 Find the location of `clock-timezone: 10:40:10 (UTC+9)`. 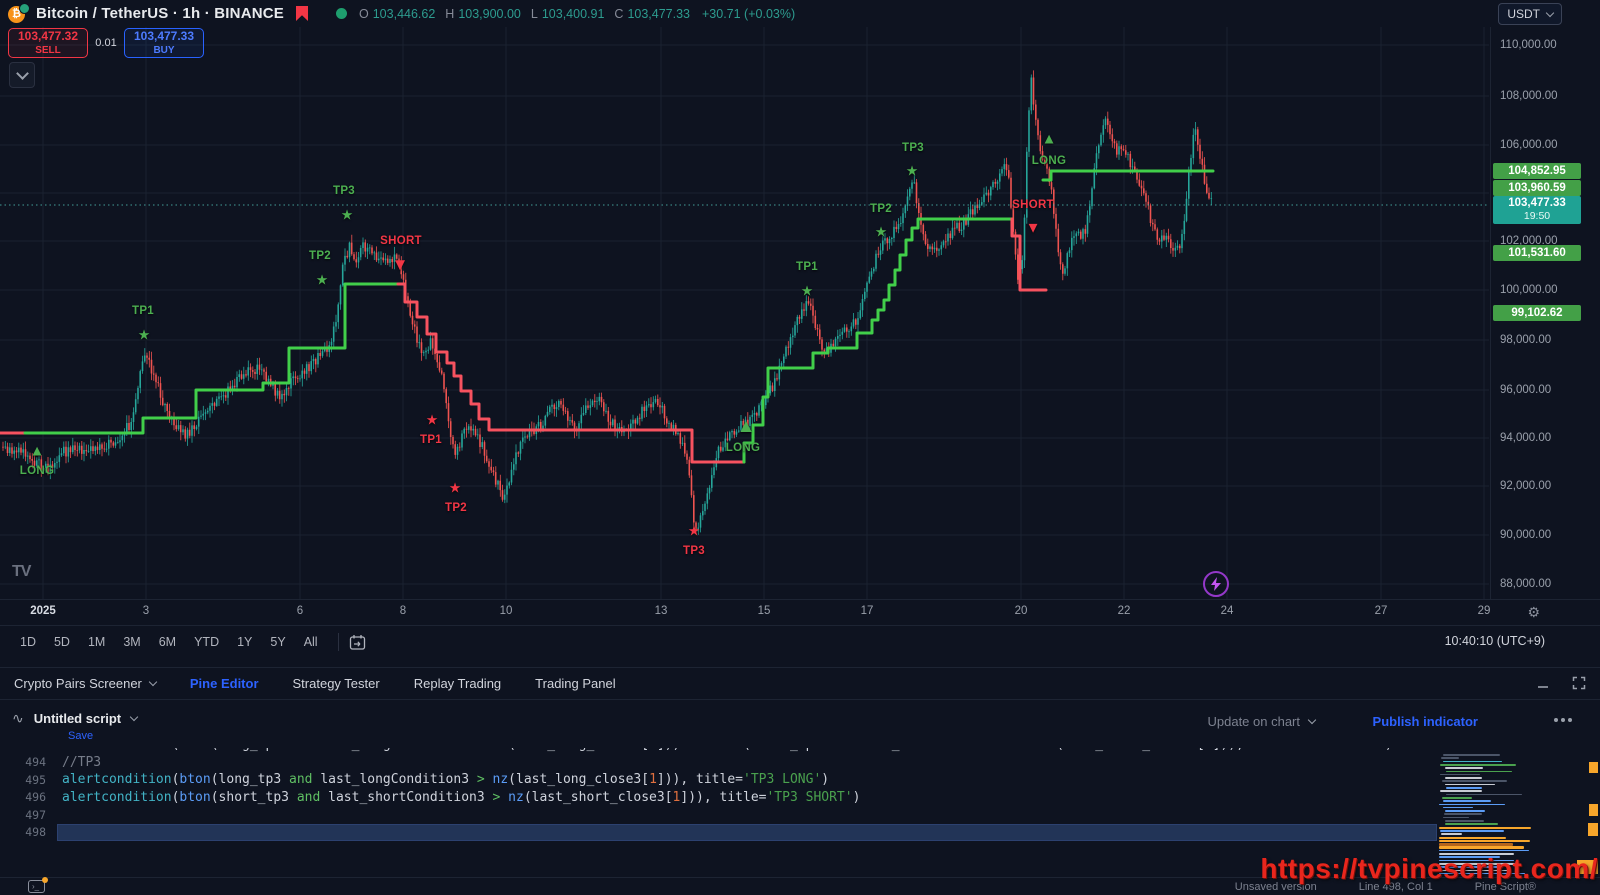

clock-timezone: 10:40:10 (UTC+9) is located at coordinates (1494, 641).